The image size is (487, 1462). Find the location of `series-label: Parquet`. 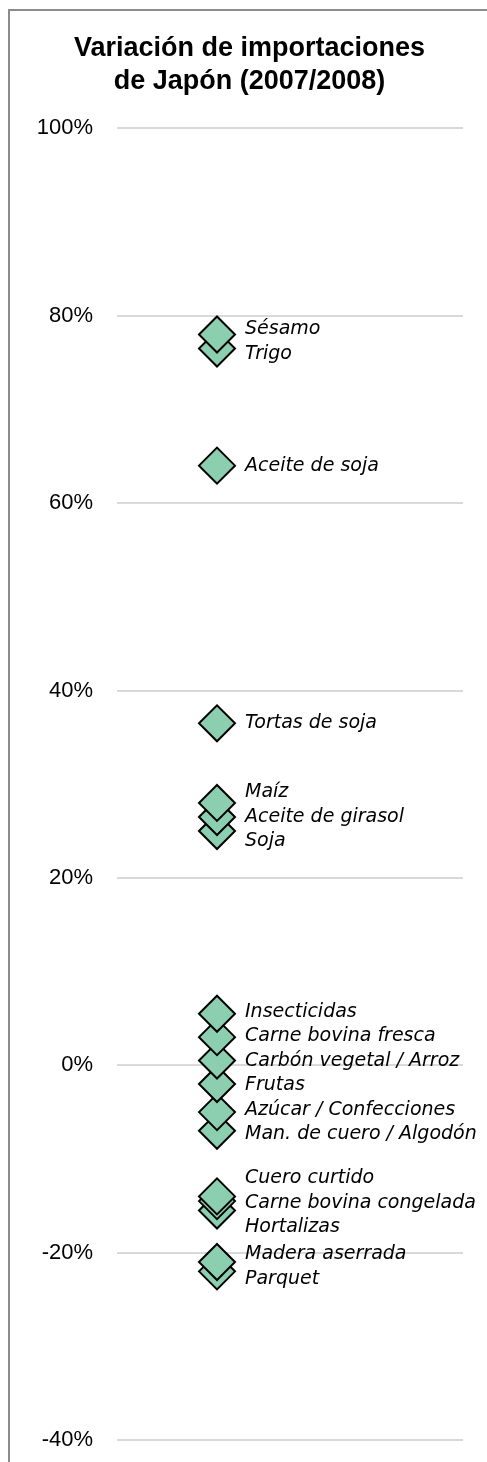

series-label: Parquet is located at coordinates (283, 1276).